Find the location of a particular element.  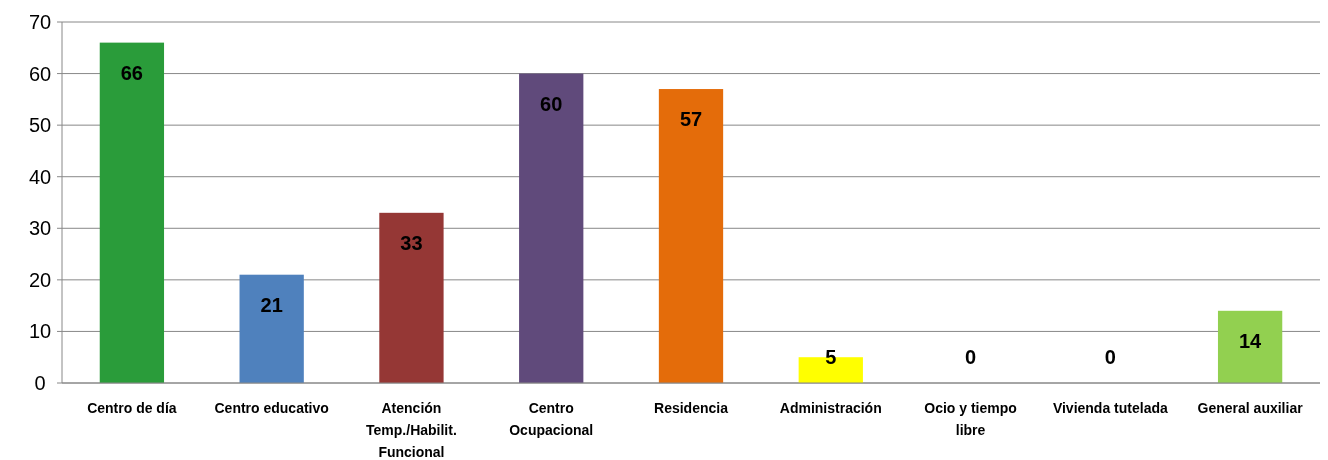

y-tick-label: 60 is located at coordinates (40, 73).